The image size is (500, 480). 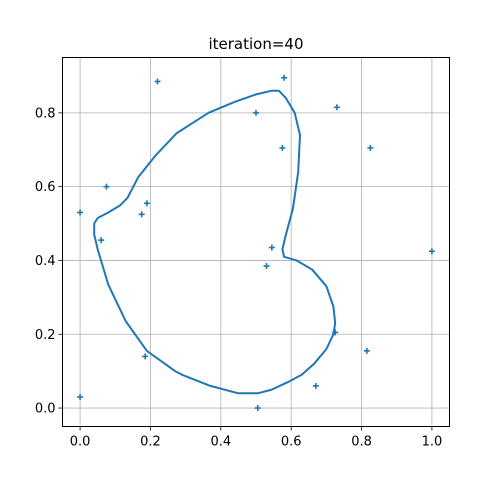 I want to click on x-tick-label: 0.8, so click(x=361, y=442).